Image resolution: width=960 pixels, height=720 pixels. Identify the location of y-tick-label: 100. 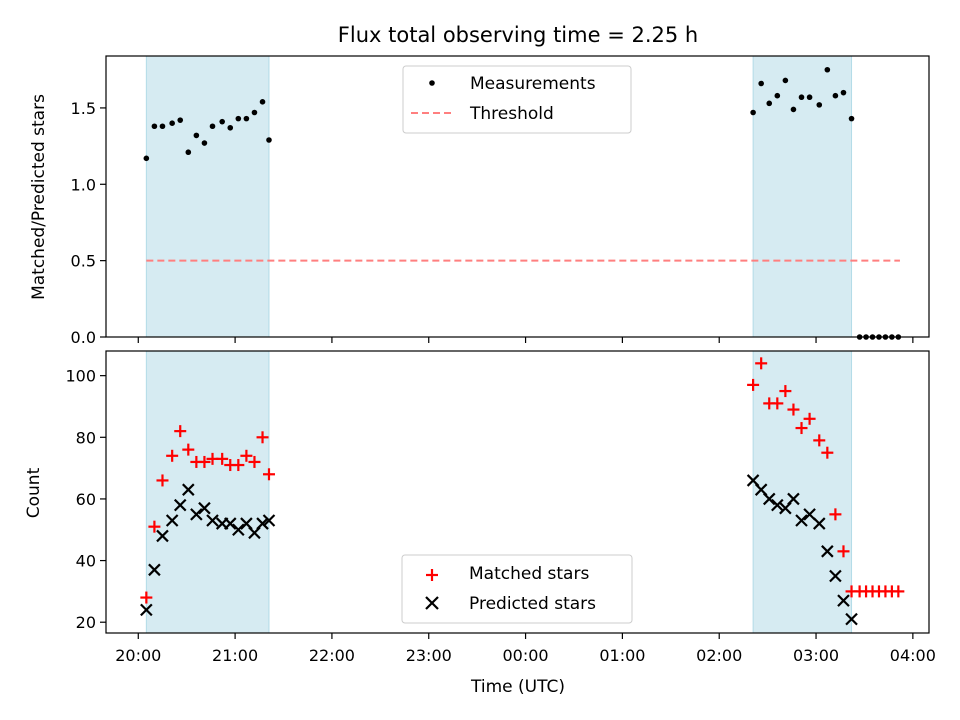
(80, 376).